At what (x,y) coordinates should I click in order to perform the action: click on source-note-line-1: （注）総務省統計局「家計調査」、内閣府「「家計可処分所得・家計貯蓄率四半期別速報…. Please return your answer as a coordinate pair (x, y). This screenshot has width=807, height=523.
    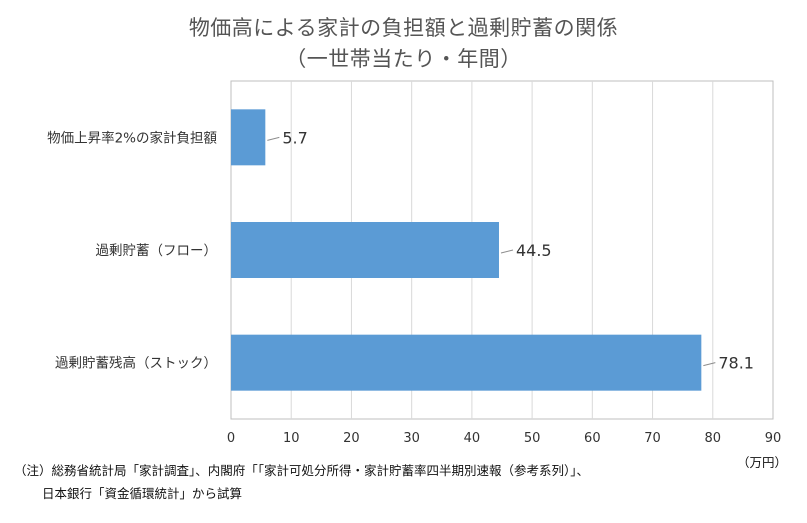
    Looking at the image, I should click on (302, 470).